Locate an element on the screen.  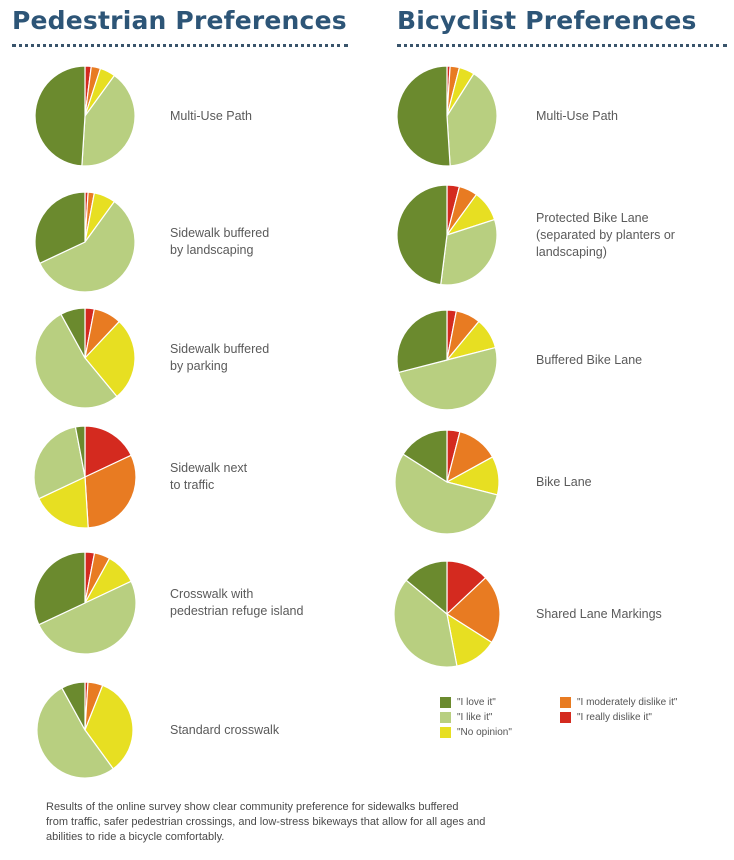
legend-moderately-dislike-label: "I moderately dislike it" is located at coordinates (627, 702).